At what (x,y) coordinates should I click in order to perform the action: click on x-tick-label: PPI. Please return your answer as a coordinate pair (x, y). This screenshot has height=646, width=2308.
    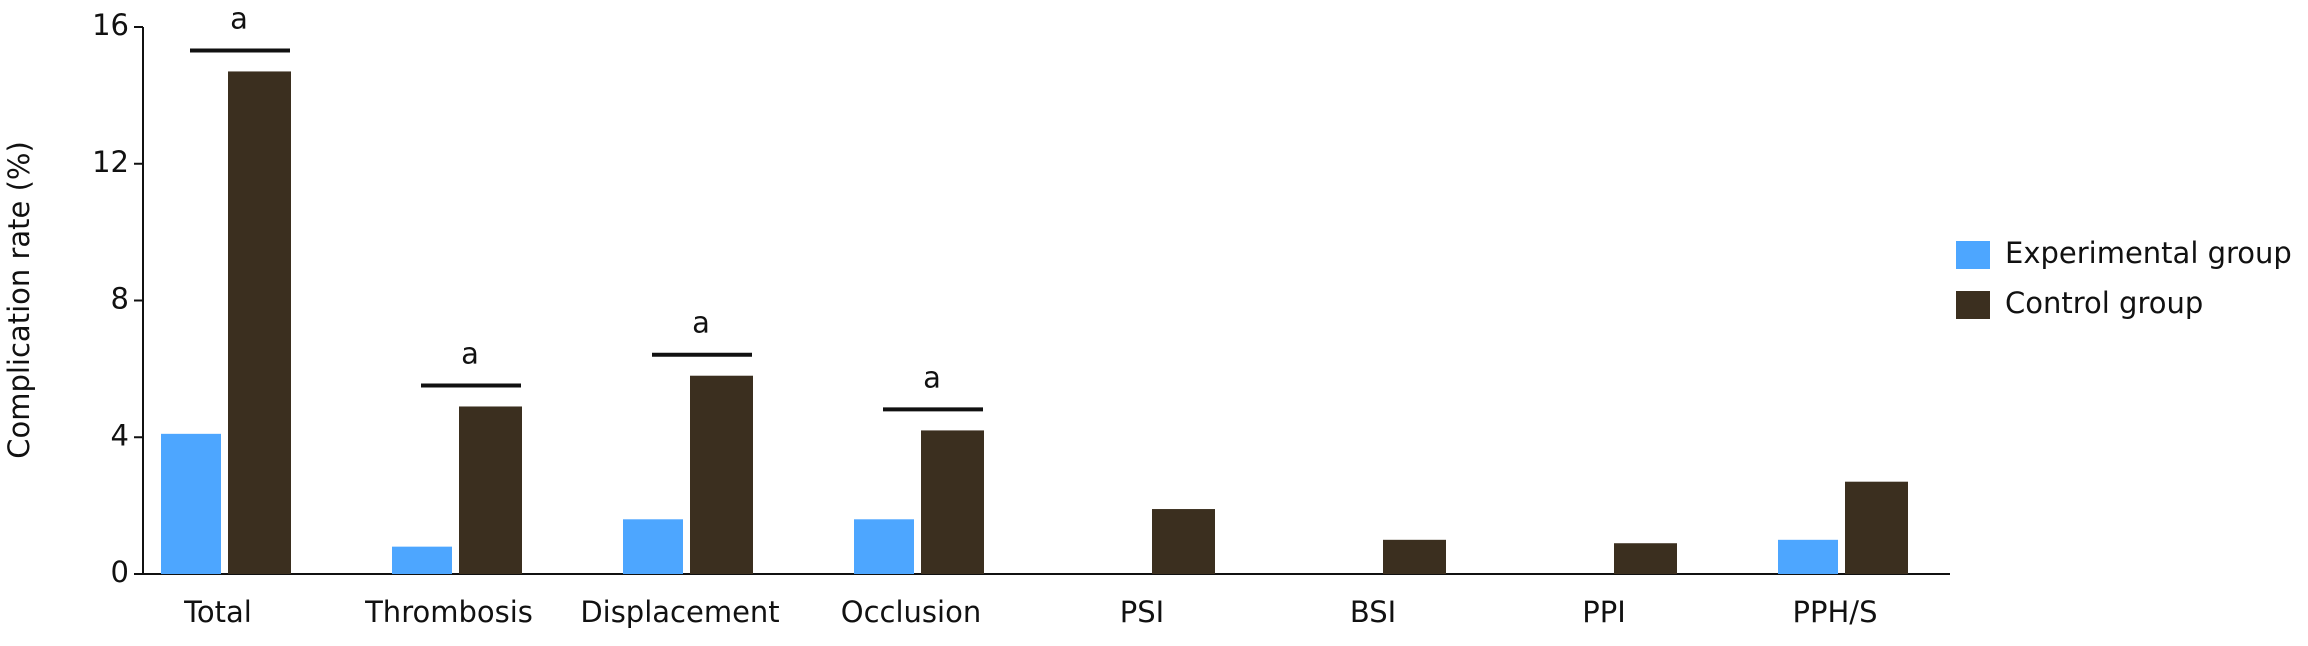
    Looking at the image, I should click on (1604, 612).